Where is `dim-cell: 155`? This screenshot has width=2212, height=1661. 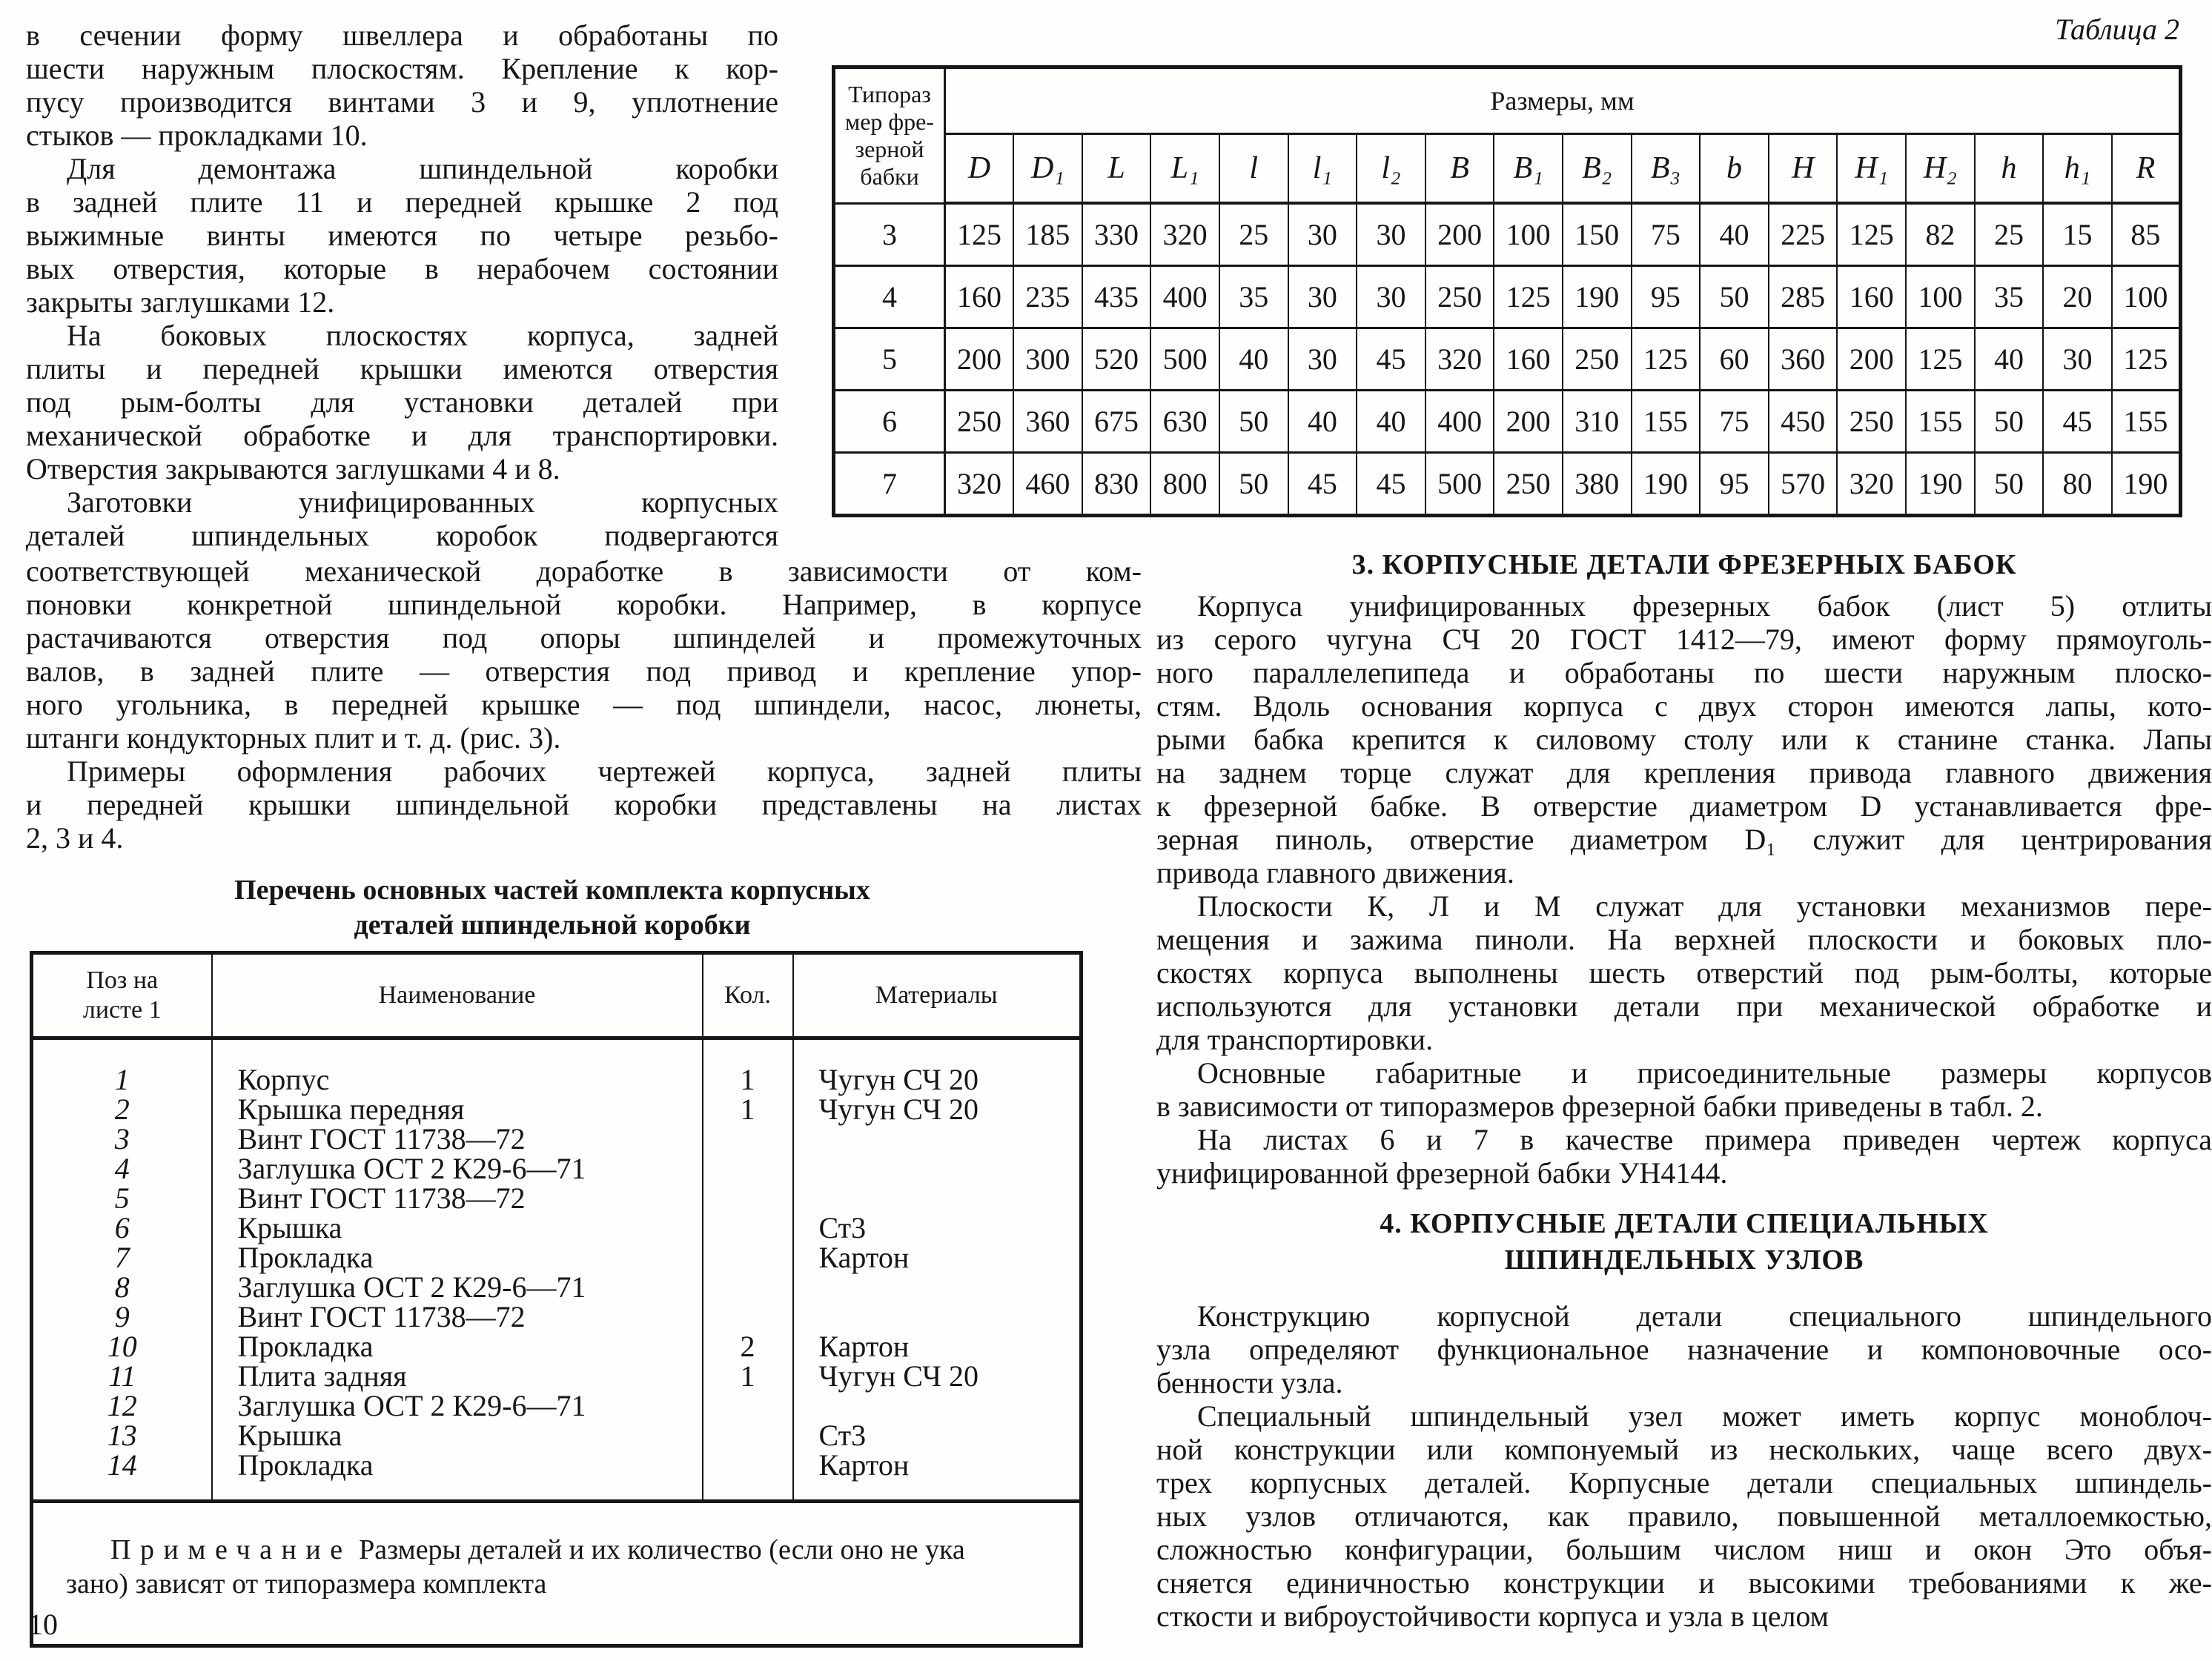 dim-cell: 155 is located at coordinates (1665, 421).